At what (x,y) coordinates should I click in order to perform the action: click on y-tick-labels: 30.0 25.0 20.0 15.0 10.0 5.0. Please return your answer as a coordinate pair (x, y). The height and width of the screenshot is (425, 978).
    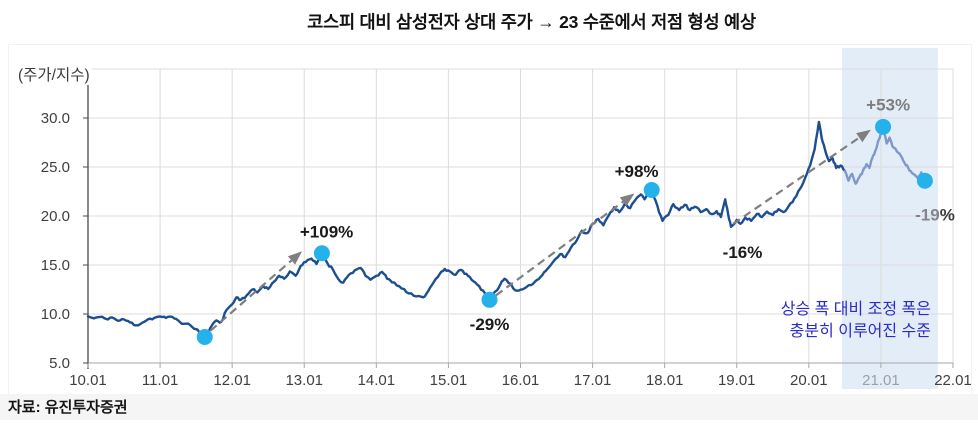
    Looking at the image, I should click on (55, 241).